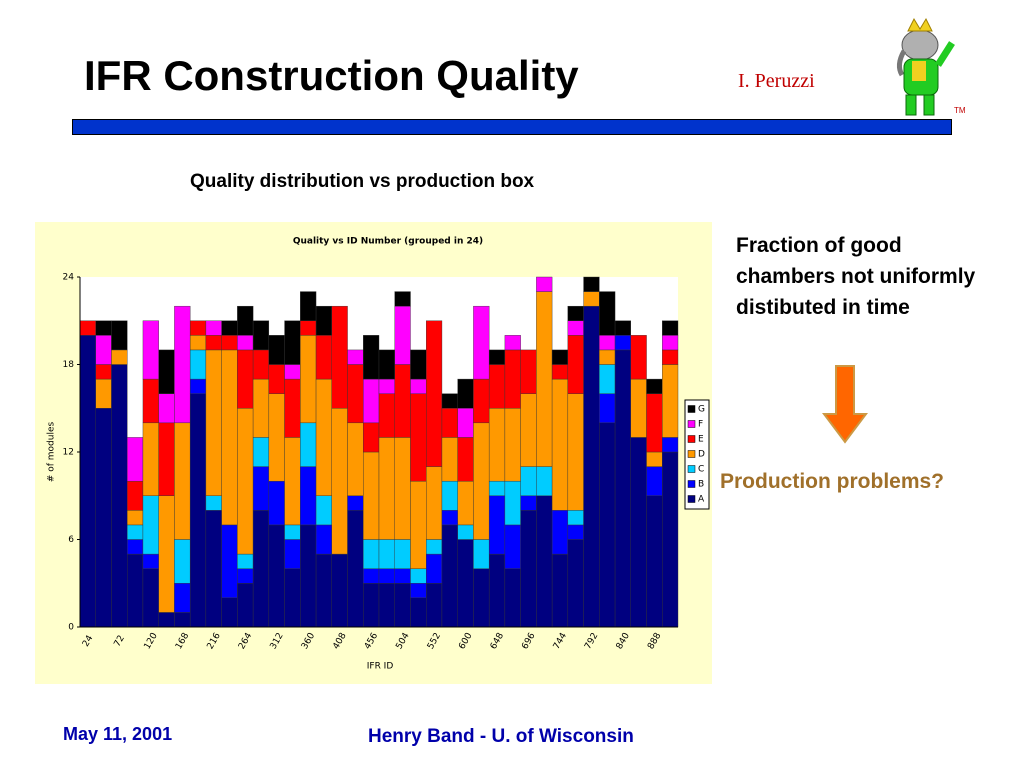 This screenshot has width=1024, height=768. I want to click on x-axis-label: IFR ID, so click(380, 667).